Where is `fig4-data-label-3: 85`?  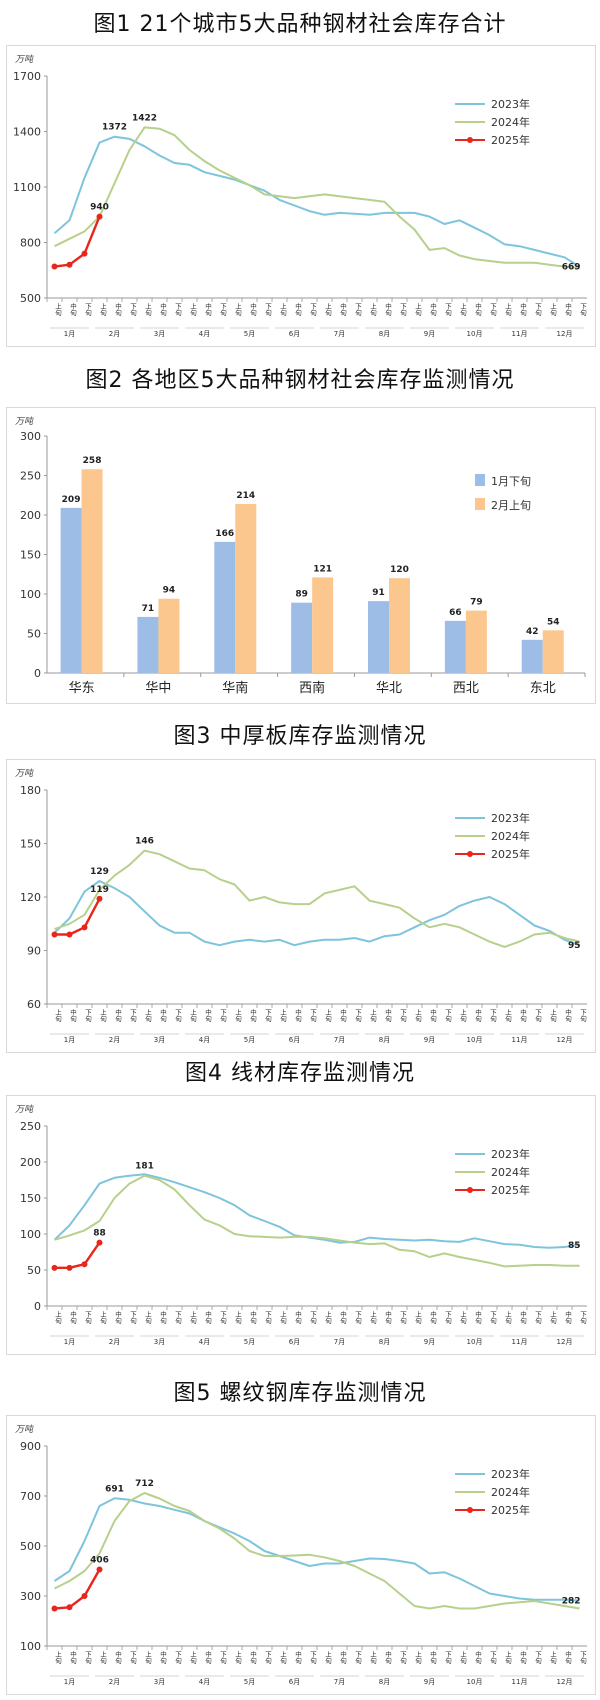 fig4-data-label-3: 85 is located at coordinates (574, 1246).